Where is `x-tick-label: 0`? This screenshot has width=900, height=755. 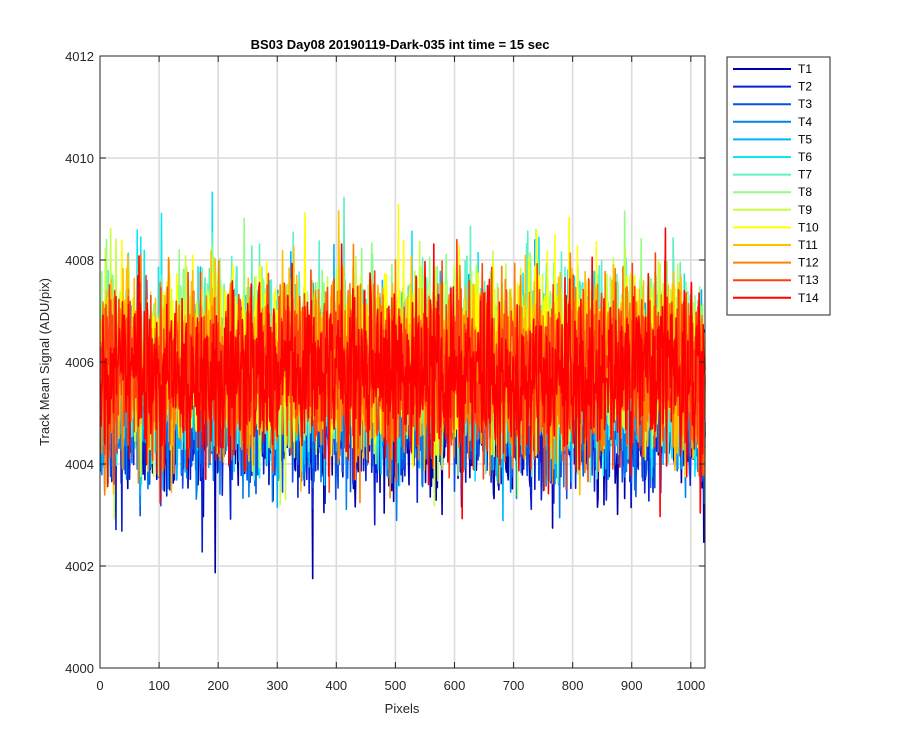
x-tick-label: 0 is located at coordinates (99, 685).